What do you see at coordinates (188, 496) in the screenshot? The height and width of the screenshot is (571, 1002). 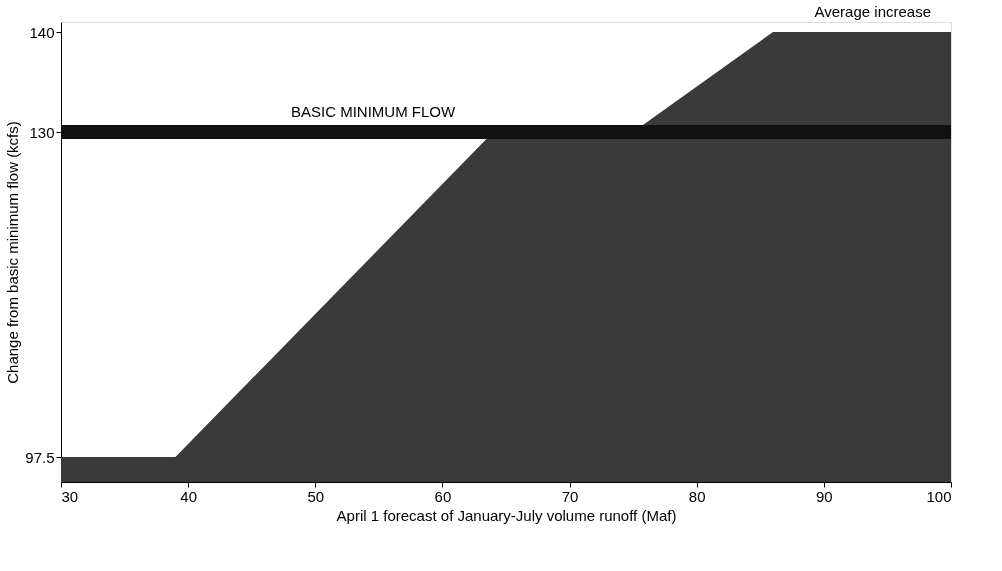 I see `x-tick-label: 40` at bounding box center [188, 496].